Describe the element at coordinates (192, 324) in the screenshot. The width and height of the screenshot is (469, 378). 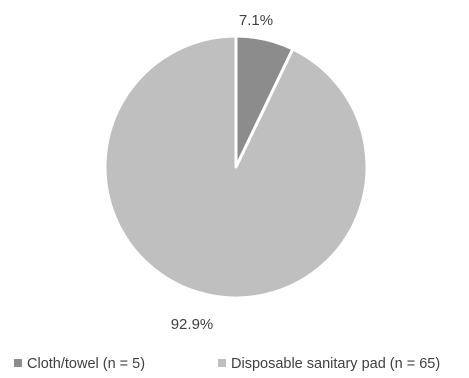
I see `slice-label-1: 92.9%` at that location.